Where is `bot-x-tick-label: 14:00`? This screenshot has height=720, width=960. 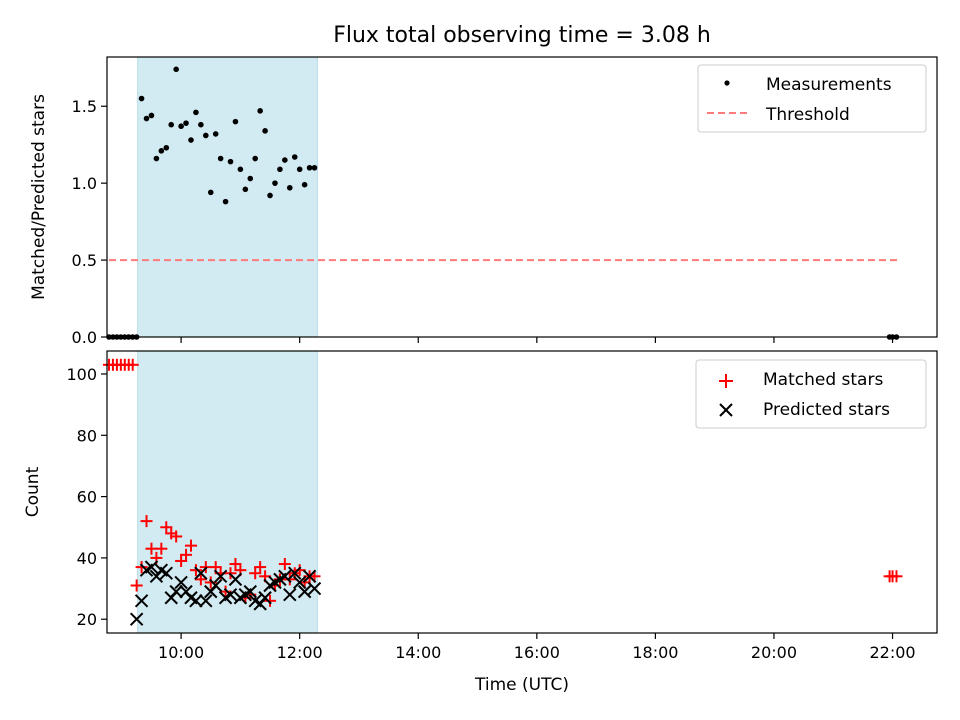
bot-x-tick-label: 14:00 is located at coordinates (418, 652).